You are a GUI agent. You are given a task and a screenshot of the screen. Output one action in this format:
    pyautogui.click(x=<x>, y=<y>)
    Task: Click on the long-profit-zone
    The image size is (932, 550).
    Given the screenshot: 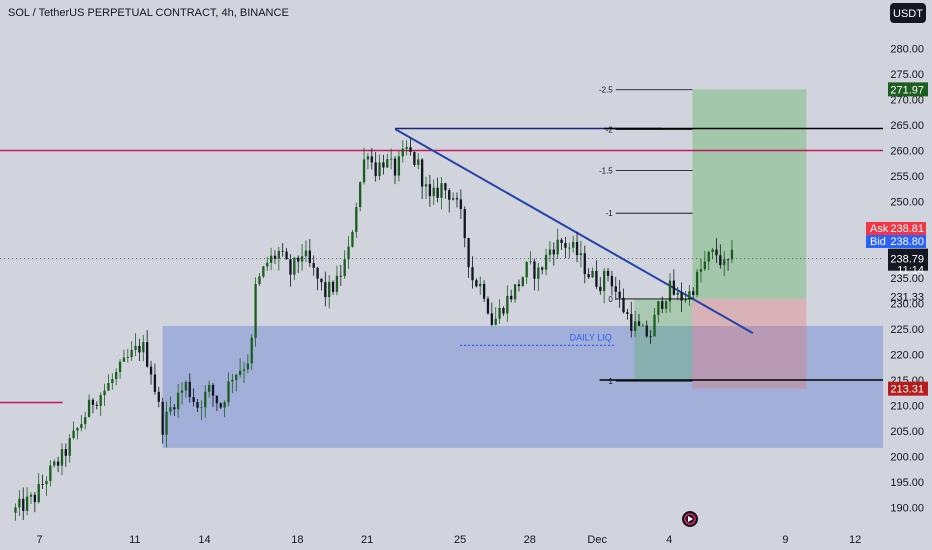 What is the action you would take?
    pyautogui.click(x=749, y=194)
    